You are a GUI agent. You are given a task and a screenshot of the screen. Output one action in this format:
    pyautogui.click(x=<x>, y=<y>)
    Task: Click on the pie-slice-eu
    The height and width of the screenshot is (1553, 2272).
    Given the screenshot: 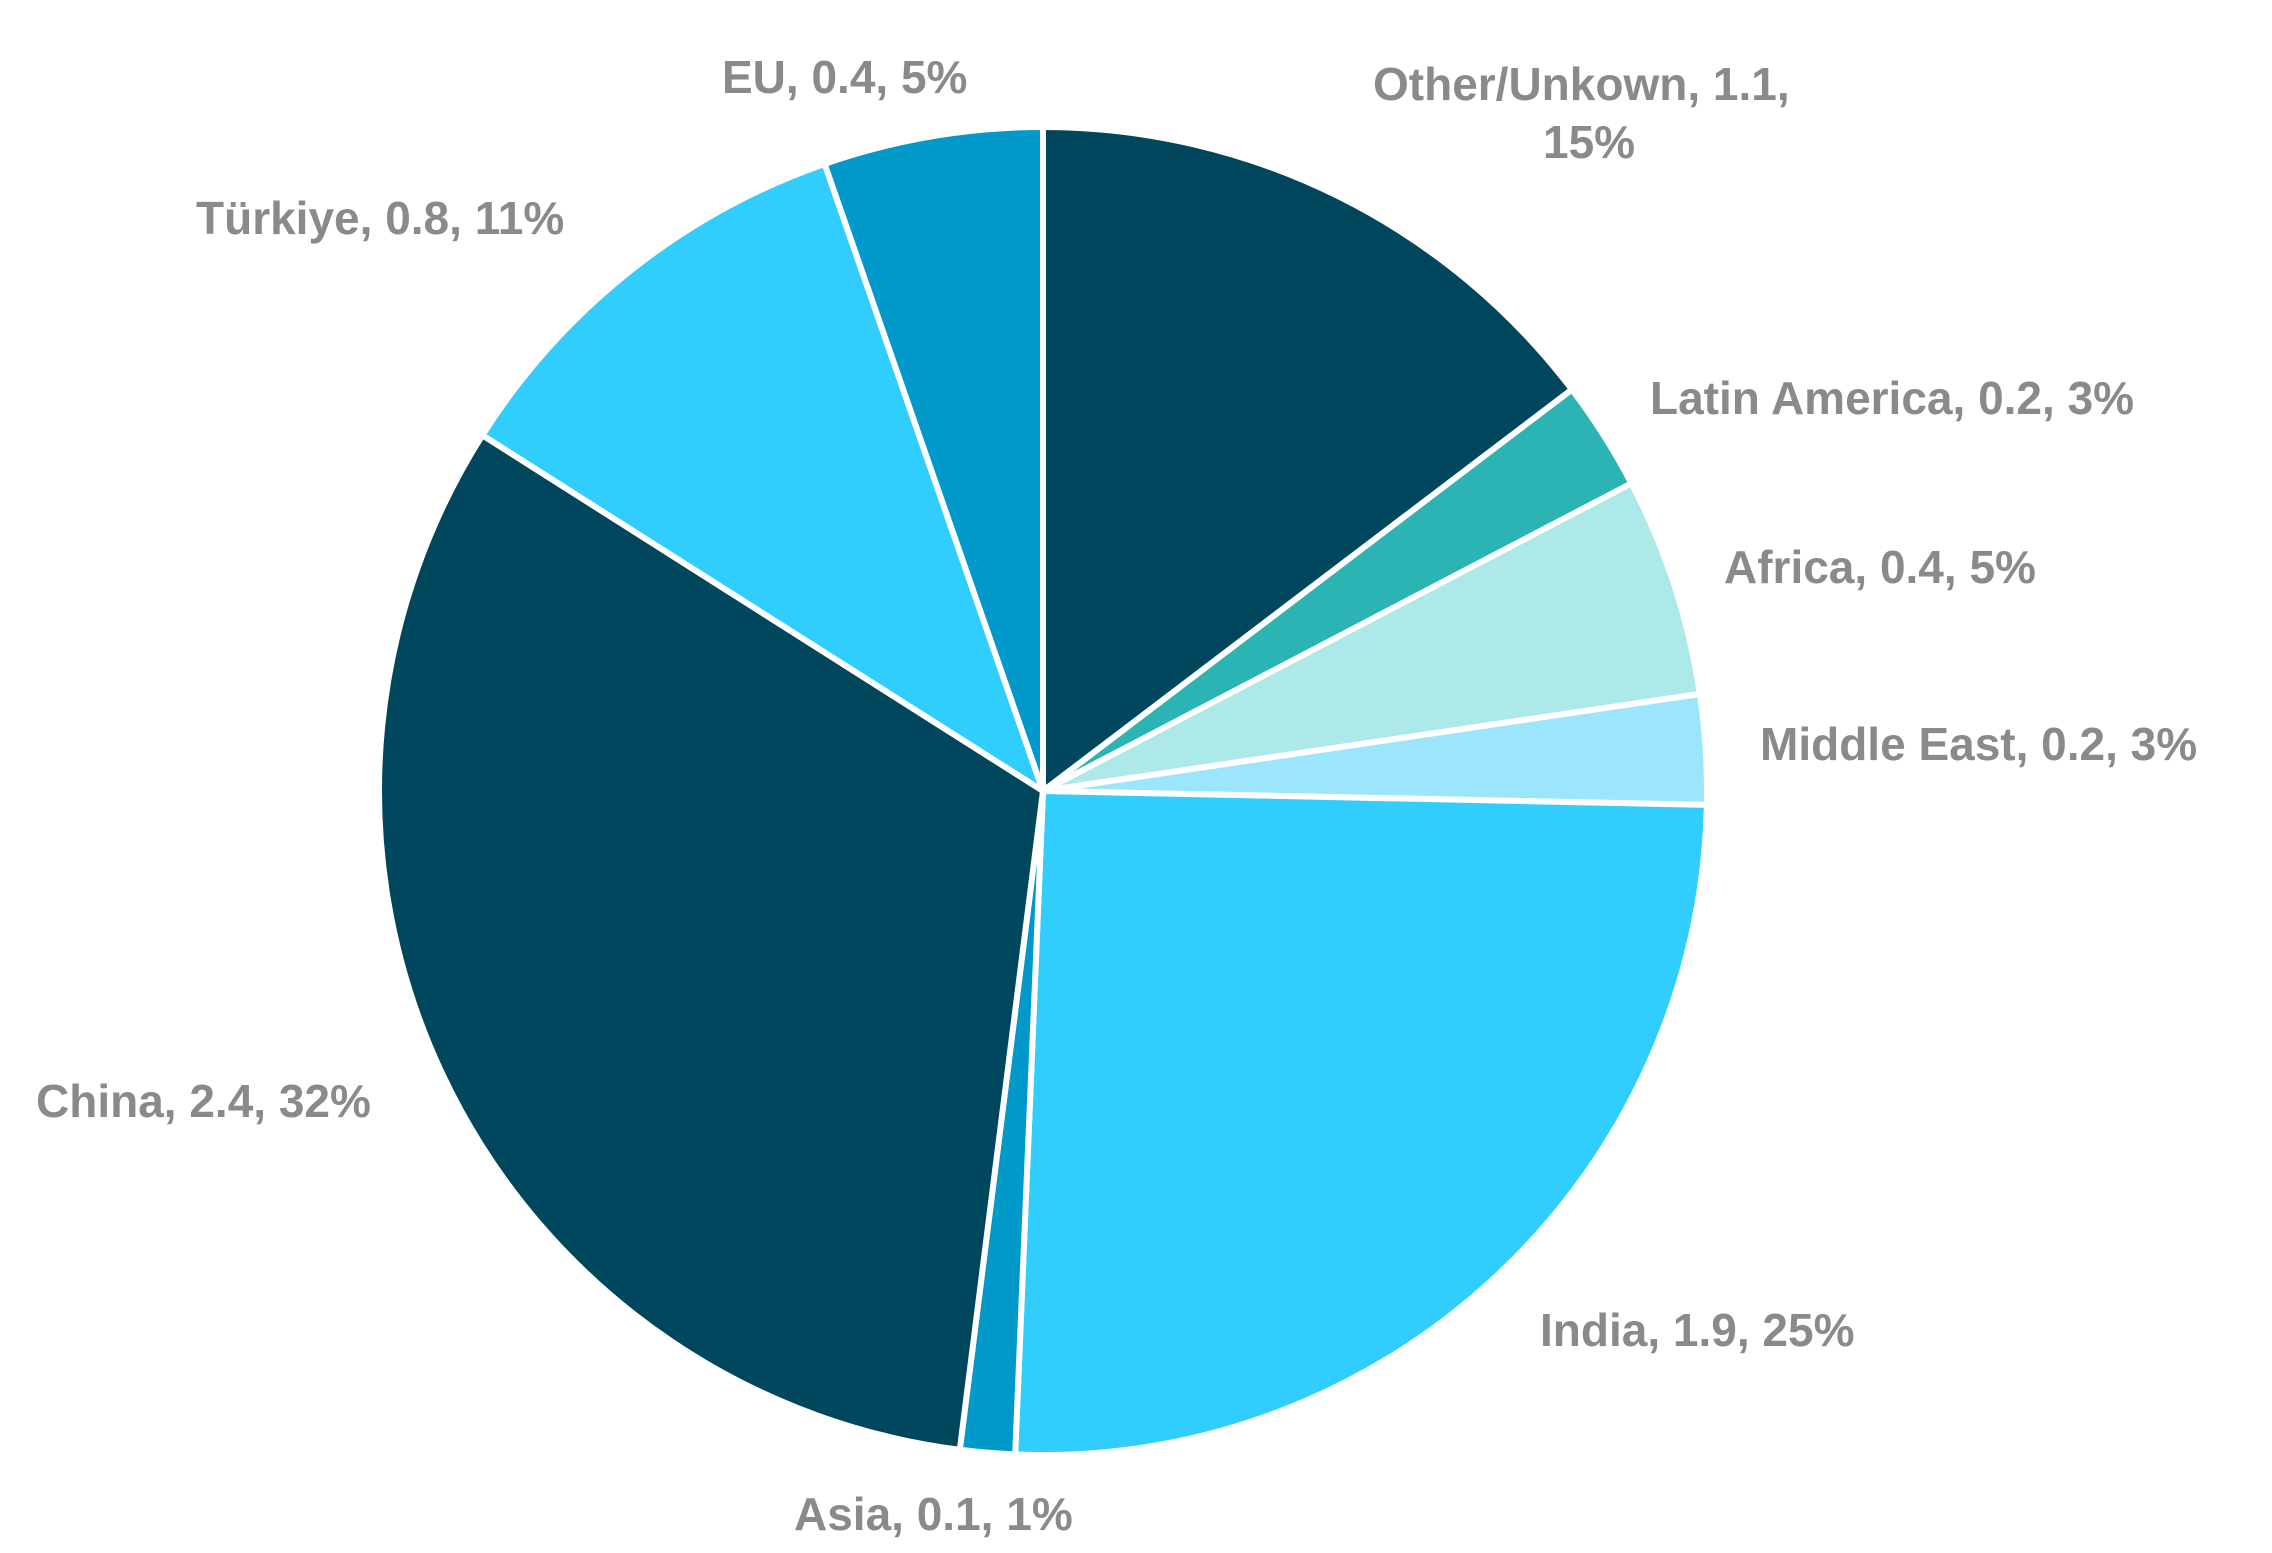 What is the action you would take?
    pyautogui.click(x=933, y=459)
    